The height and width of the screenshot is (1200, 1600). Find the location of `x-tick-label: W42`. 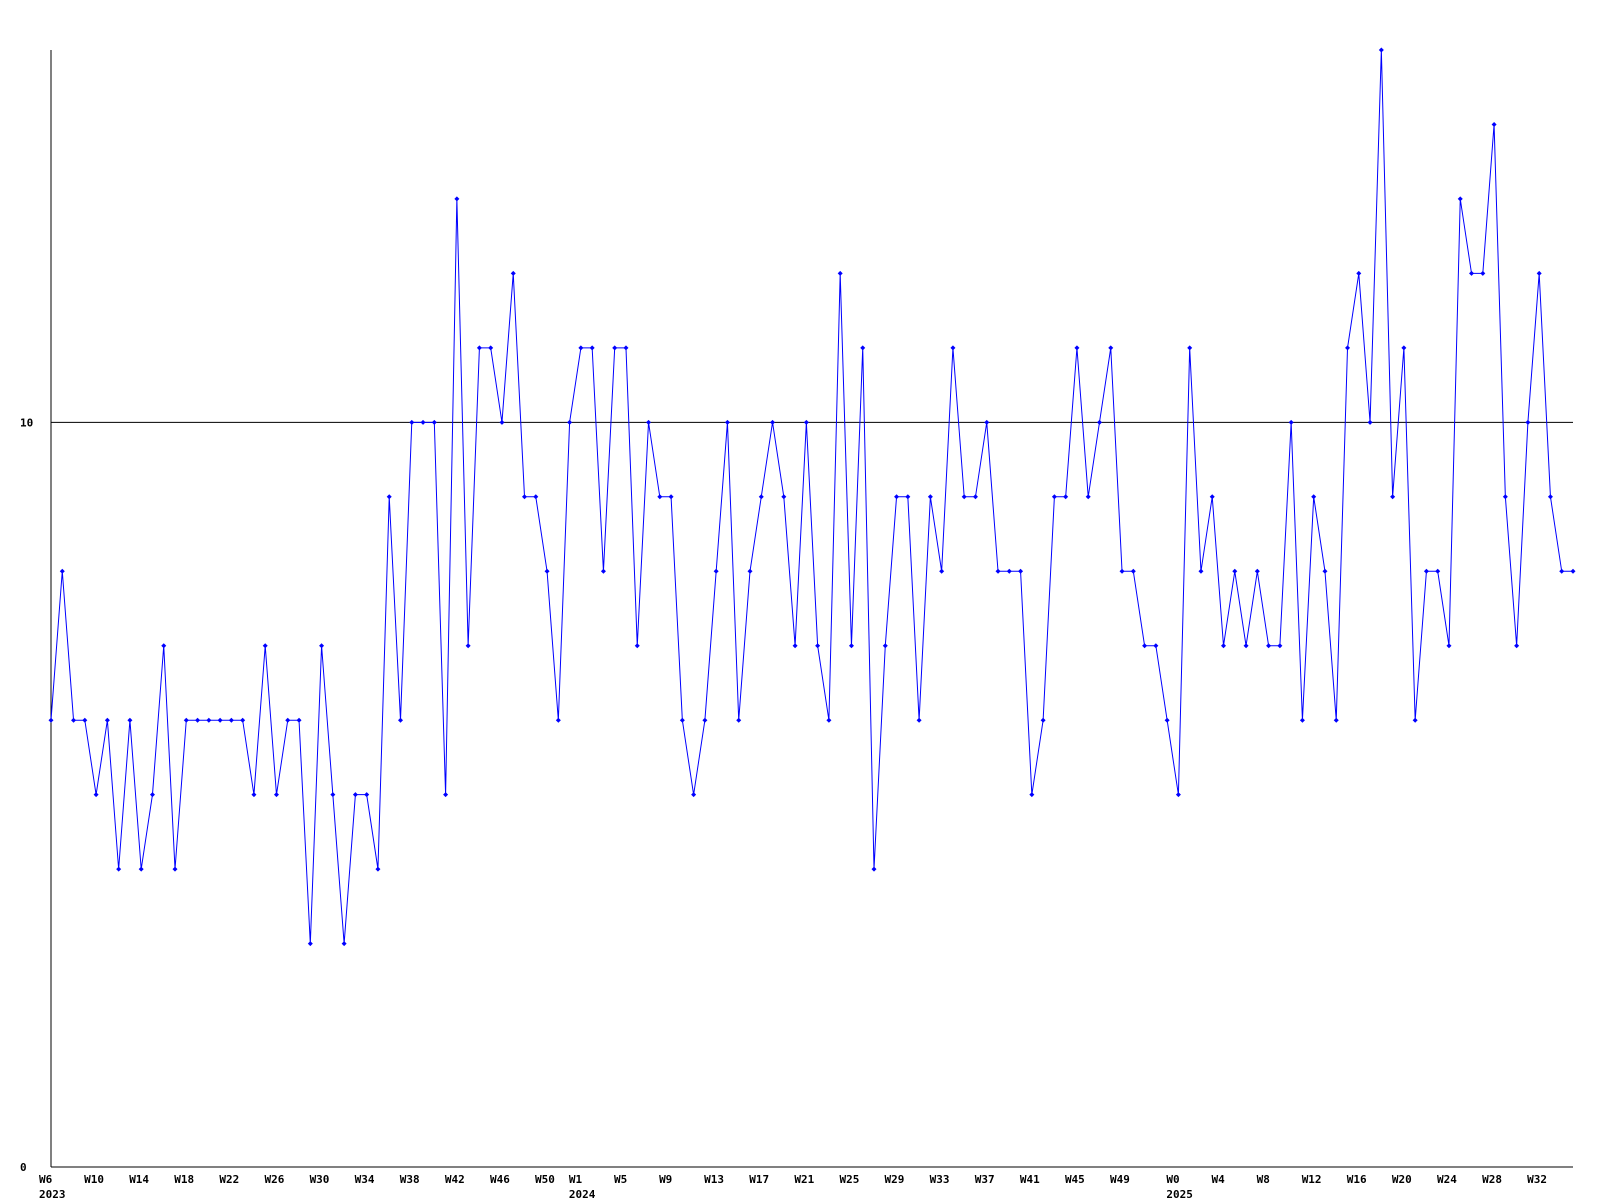

x-tick-label: W42 is located at coordinates (455, 1179).